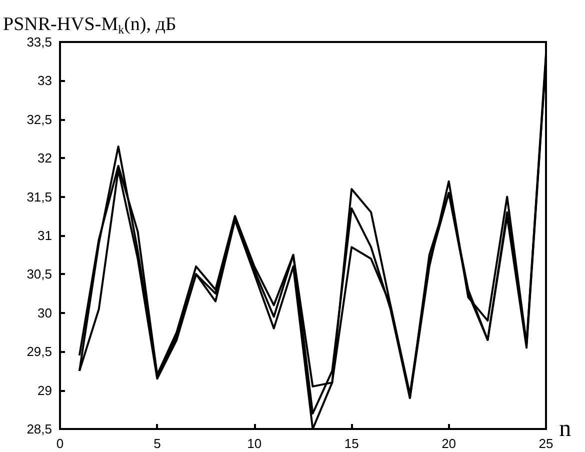 This screenshot has height=452, width=585. I want to click on y-tick-label: 33,5, so click(39, 42).